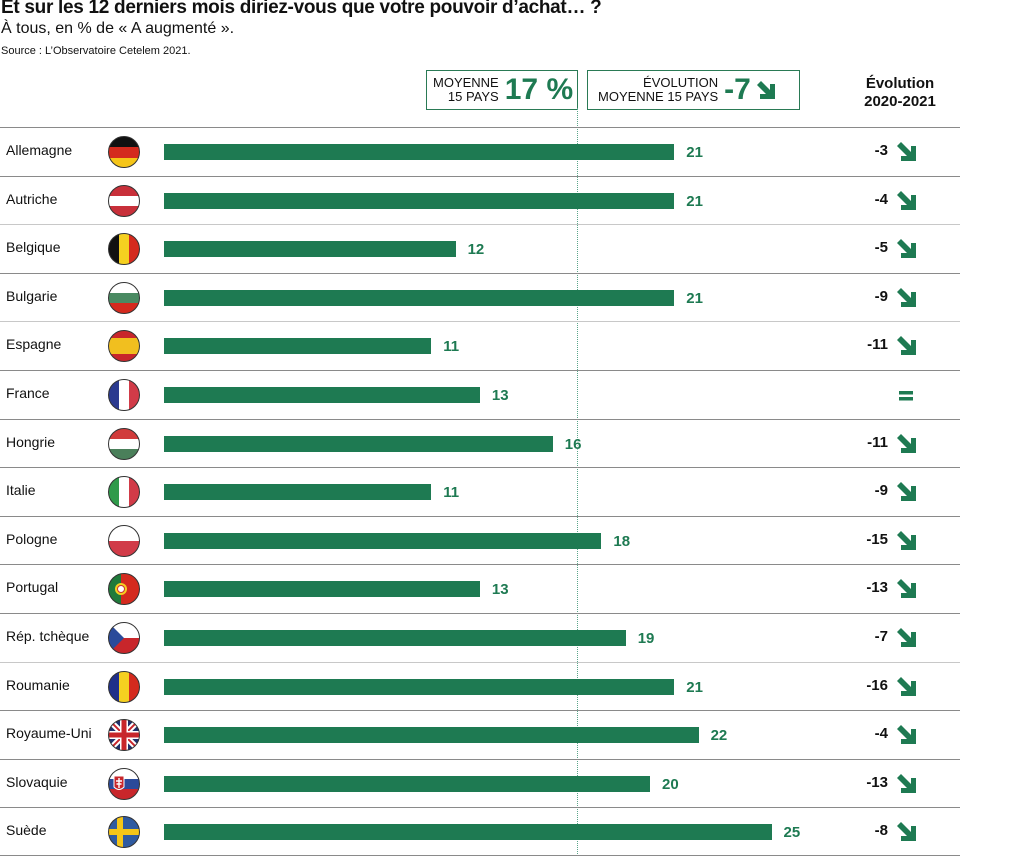  Describe the element at coordinates (681, 82) in the screenshot. I see `evolution-label-line1: ÉVOLUTION` at that location.